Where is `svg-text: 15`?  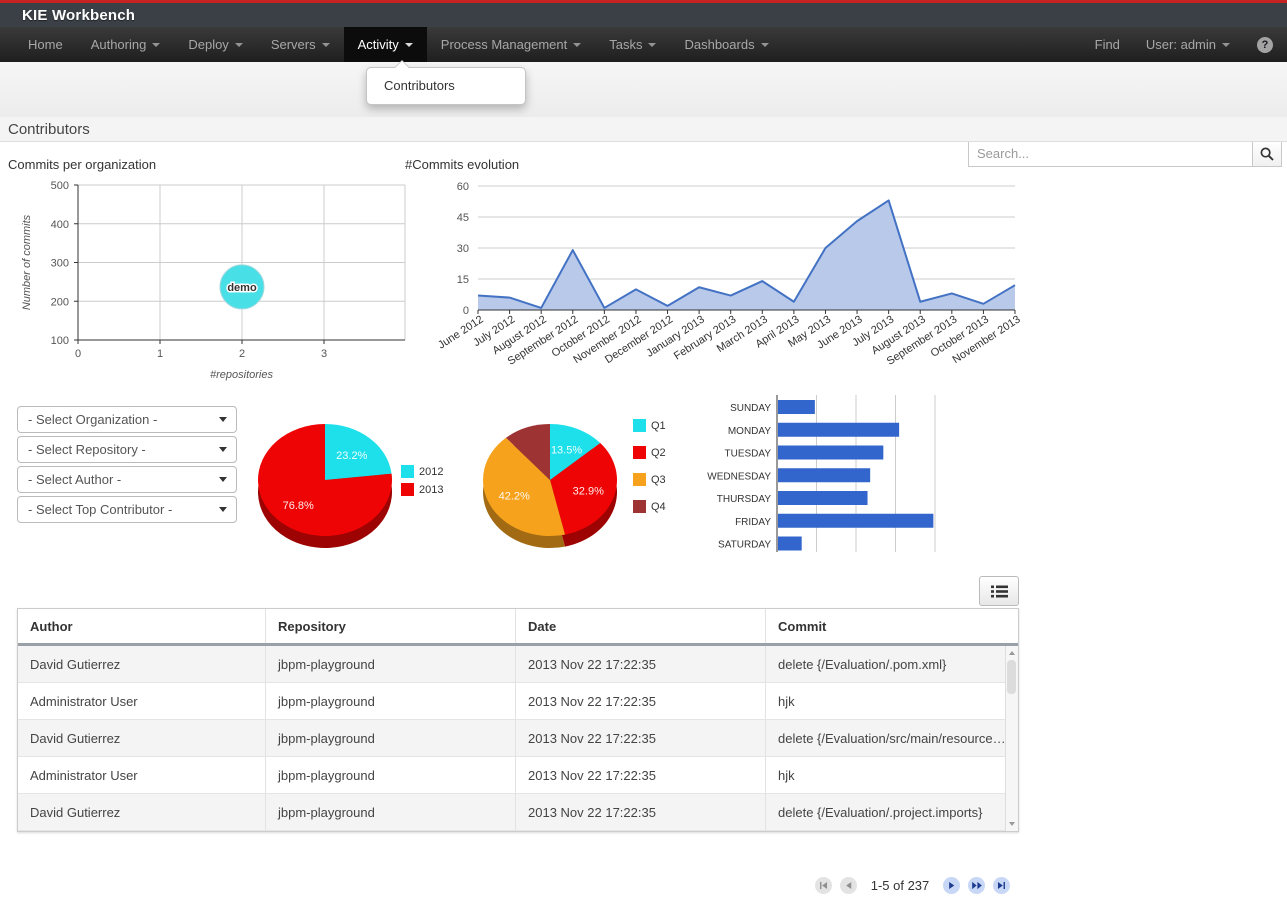
svg-text: 15 is located at coordinates (463, 280).